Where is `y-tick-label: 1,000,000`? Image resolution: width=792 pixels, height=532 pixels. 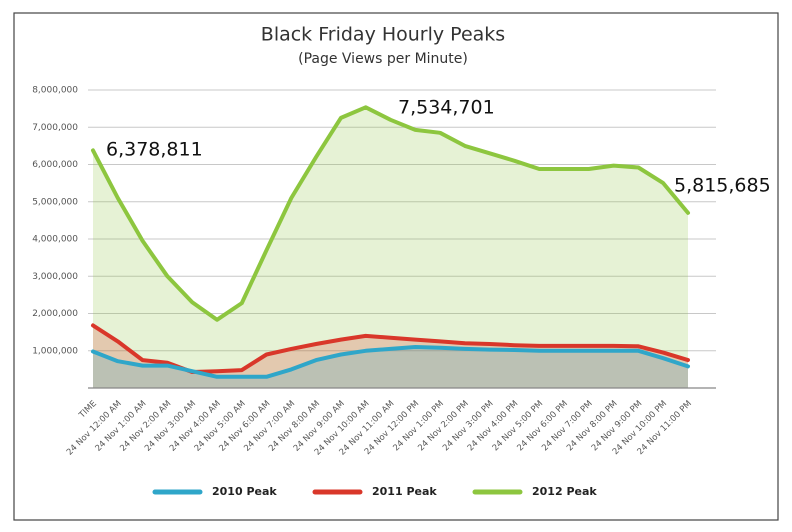
y-tick-label: 1,000,000 is located at coordinates (55, 351).